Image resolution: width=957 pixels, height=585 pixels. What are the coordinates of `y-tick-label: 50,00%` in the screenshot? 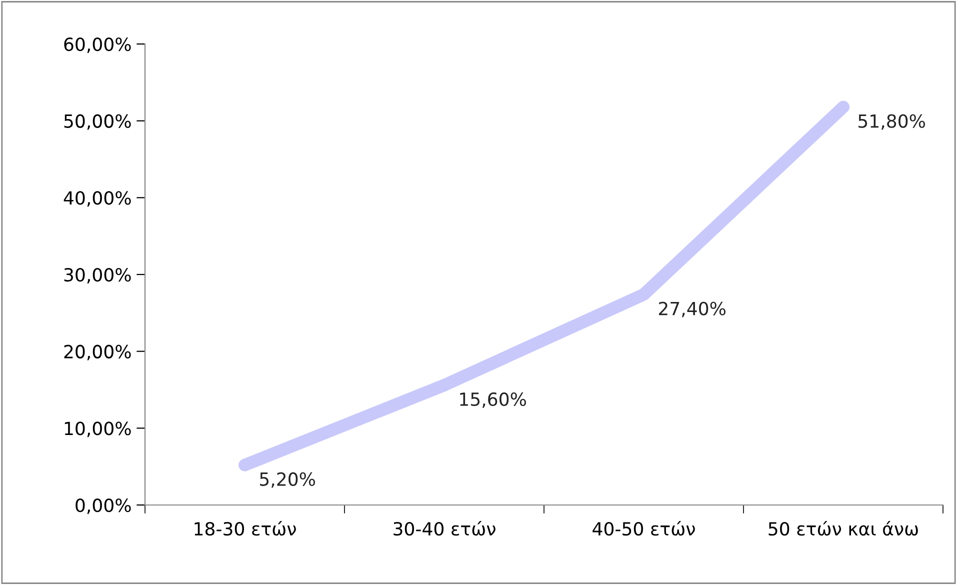 It's located at (97, 122).